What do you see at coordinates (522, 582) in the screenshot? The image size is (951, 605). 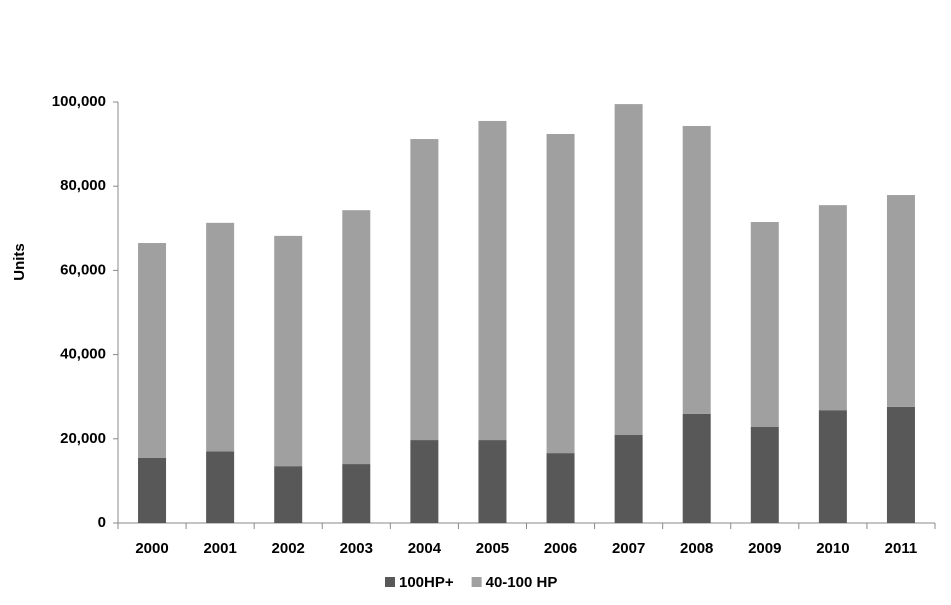 I see `legend-label: 40-100 HP` at bounding box center [522, 582].